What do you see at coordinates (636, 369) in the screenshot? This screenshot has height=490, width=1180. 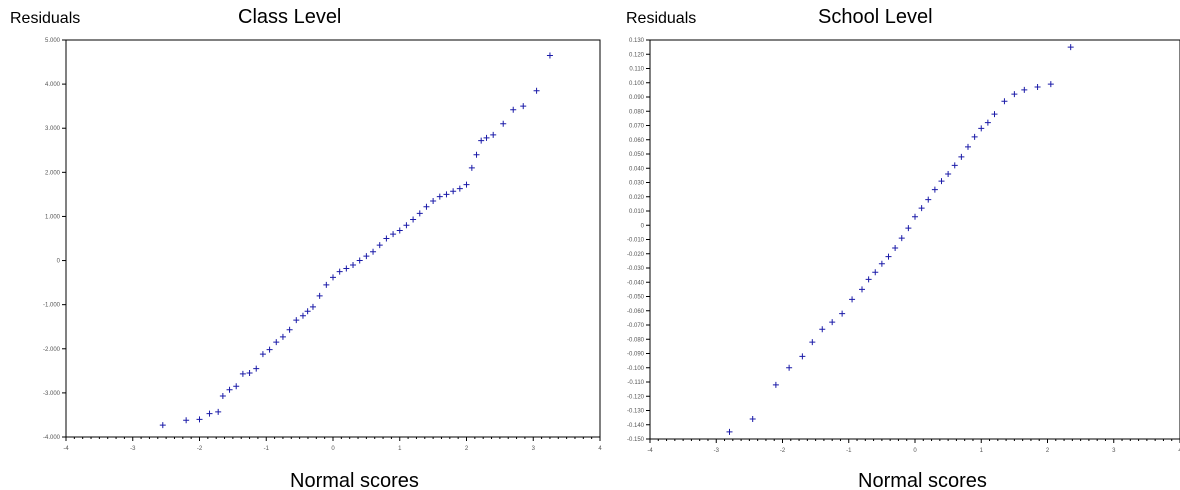 I see `y-tick-label-school: -0.100` at bounding box center [636, 369].